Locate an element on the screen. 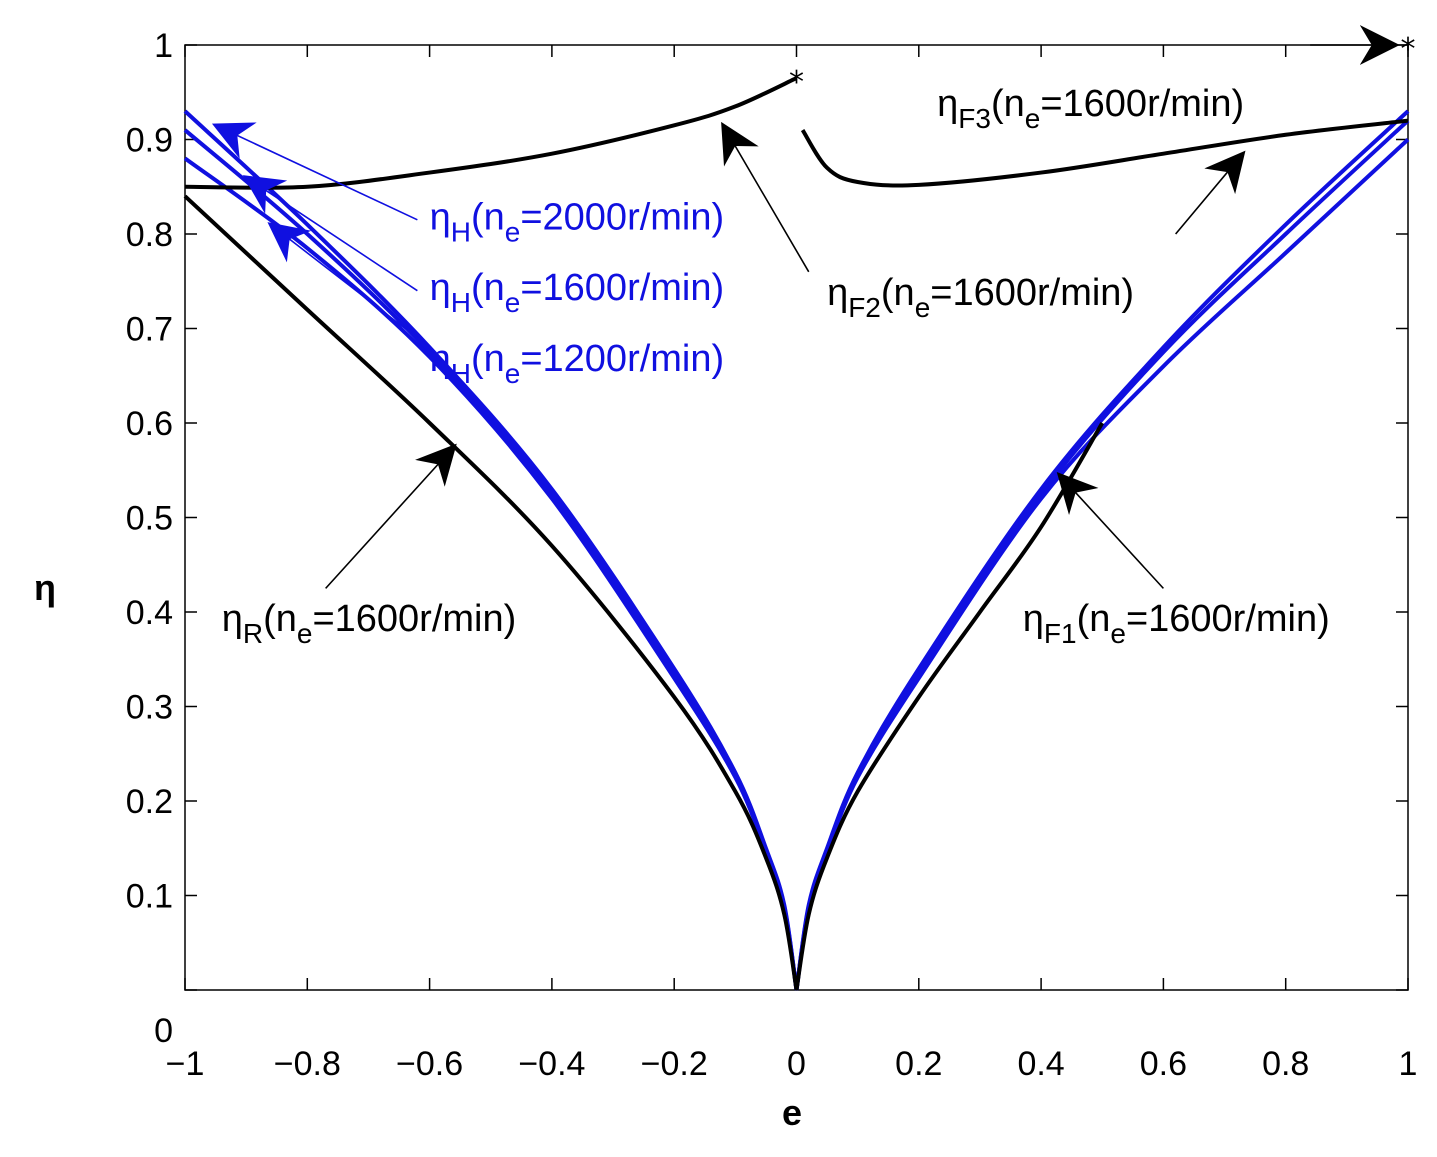 This screenshot has height=1157, width=1437. label-eta-h-1200-arrow is located at coordinates (342, 280).